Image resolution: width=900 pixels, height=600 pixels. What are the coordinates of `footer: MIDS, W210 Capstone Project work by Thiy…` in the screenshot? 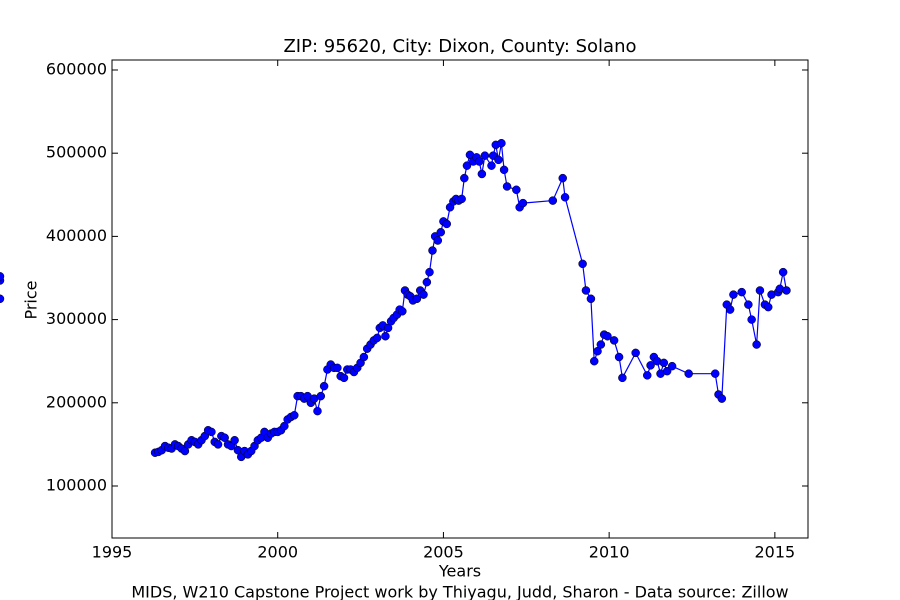 It's located at (459, 591).